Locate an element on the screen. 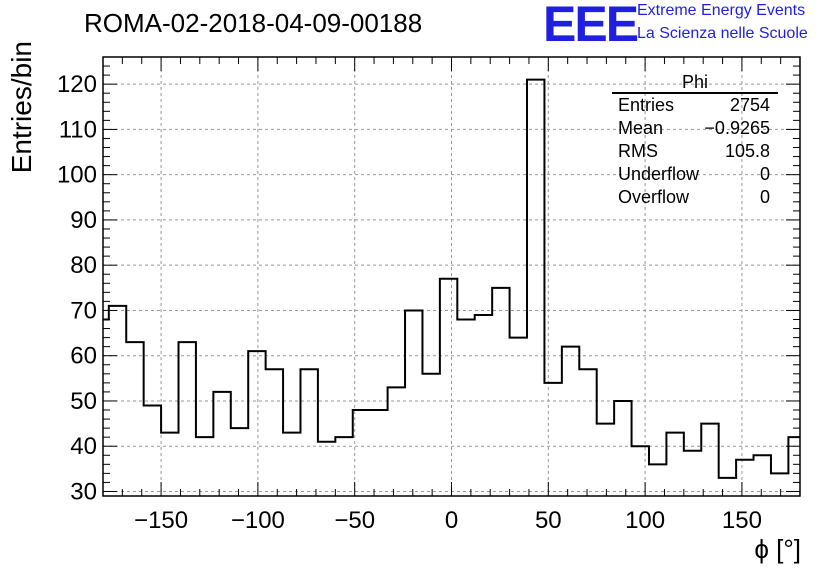 The width and height of the screenshot is (836, 572). x-tick-label: 50 is located at coordinates (548, 520).